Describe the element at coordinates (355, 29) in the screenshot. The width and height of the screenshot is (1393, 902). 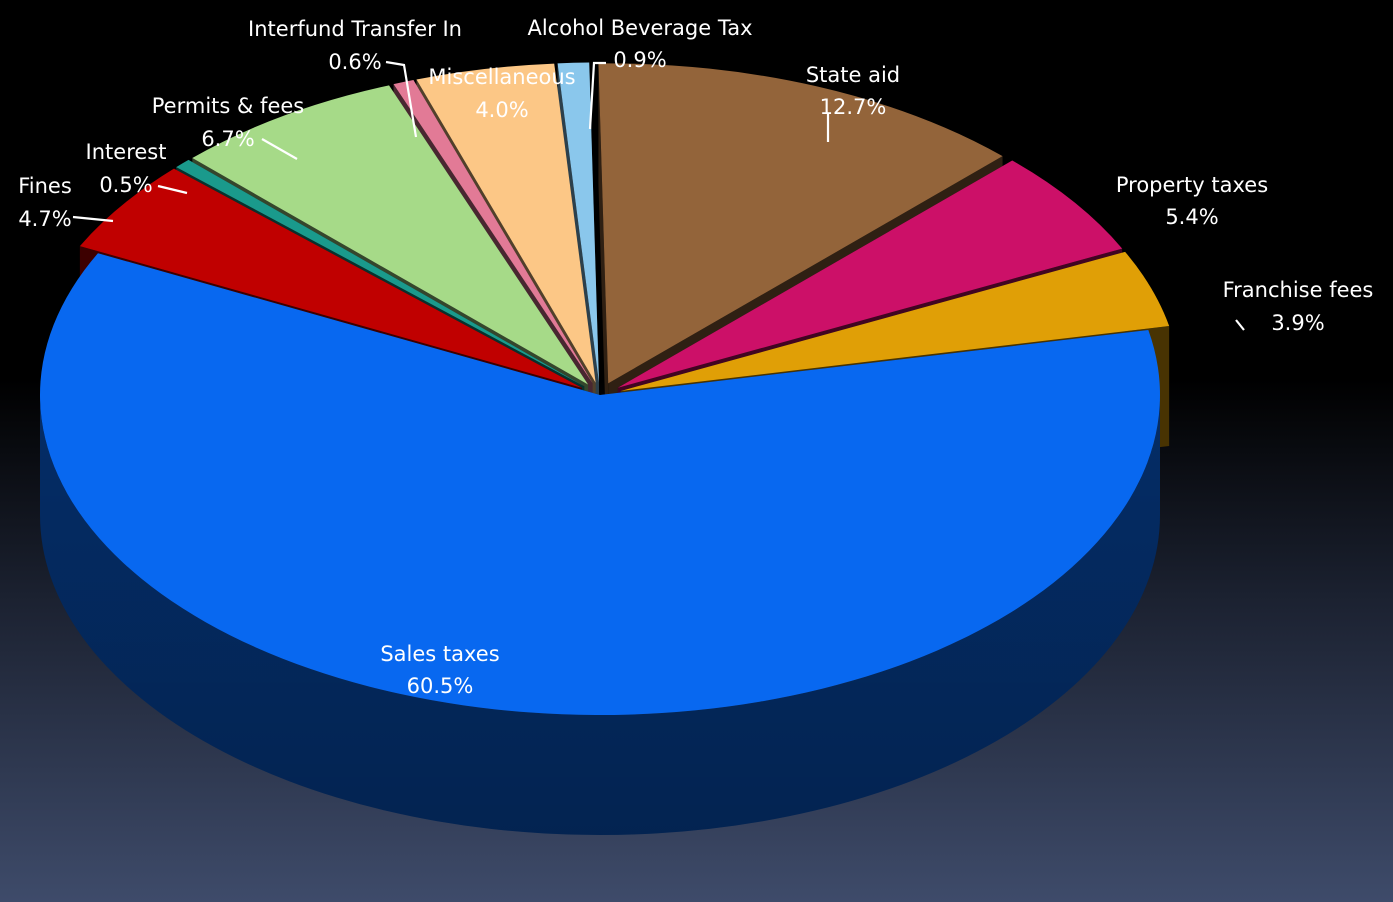
I see `label-interfund-transfer-in: Interfund Transfer In` at that location.